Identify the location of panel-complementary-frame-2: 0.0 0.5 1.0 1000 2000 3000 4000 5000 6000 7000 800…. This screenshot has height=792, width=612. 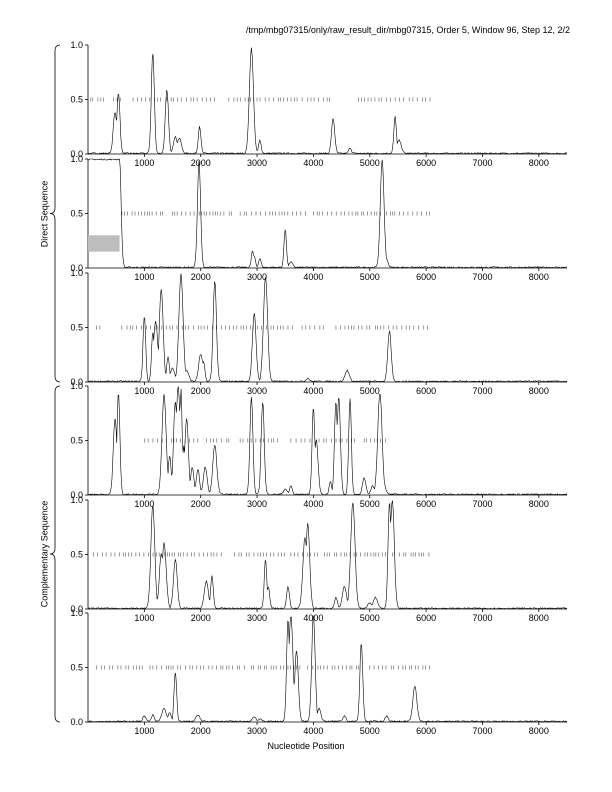
(319, 559).